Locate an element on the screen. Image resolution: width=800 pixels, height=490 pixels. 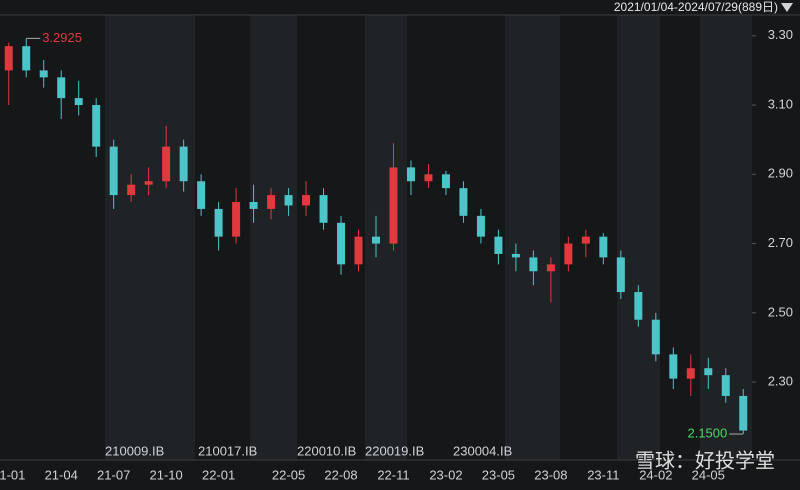
y-tick-label: 2.70 is located at coordinates (780, 242).